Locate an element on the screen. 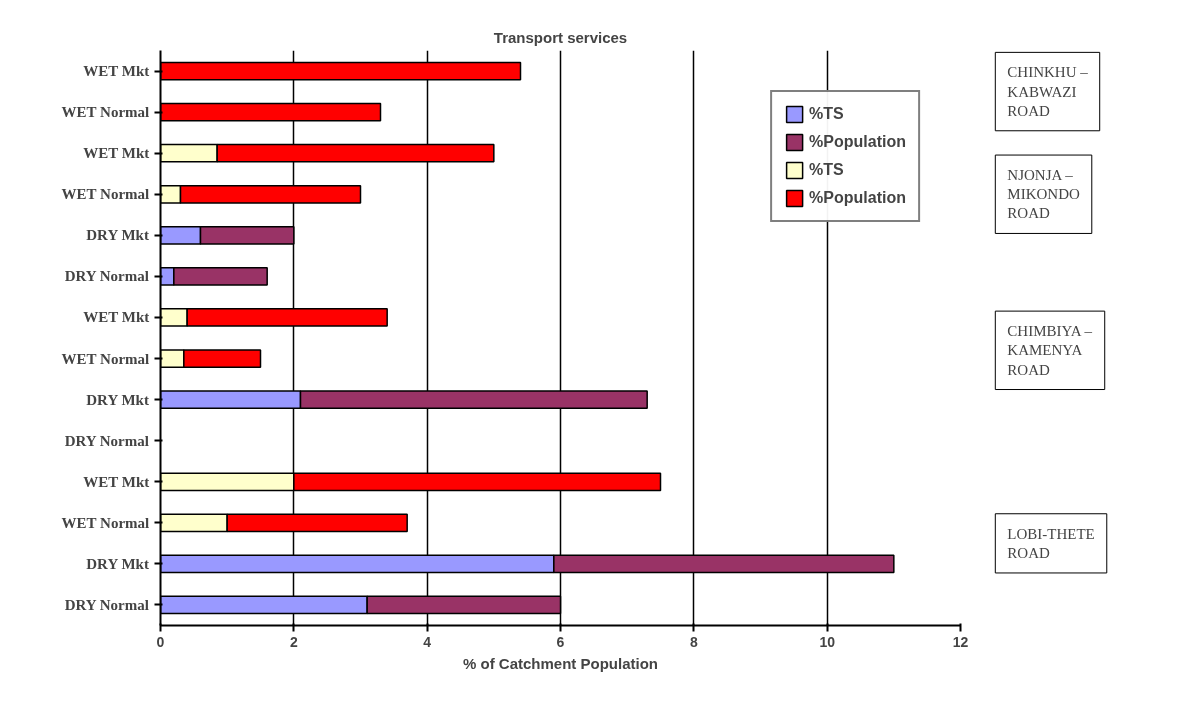 Image resolution: width=1183 pixels, height=725 pixels. x-tick-label: 4 is located at coordinates (427, 641).